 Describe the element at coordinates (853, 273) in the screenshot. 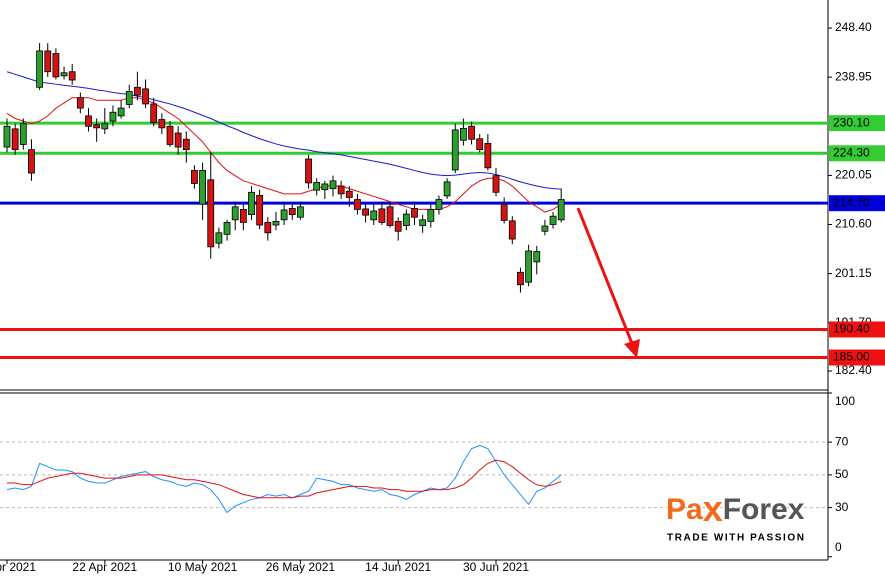

I see `y-tick-label: 201.15` at that location.